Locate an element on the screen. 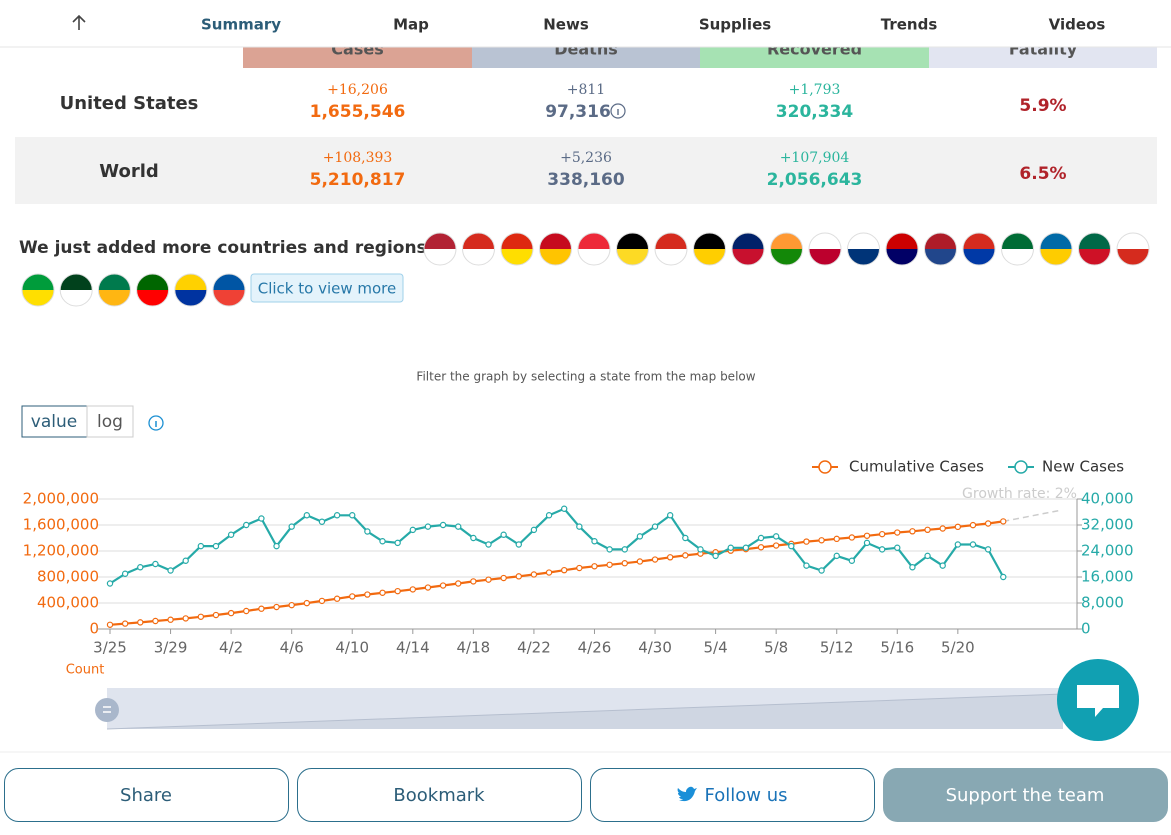  legend-label: Cumulative Cases is located at coordinates (916, 467).